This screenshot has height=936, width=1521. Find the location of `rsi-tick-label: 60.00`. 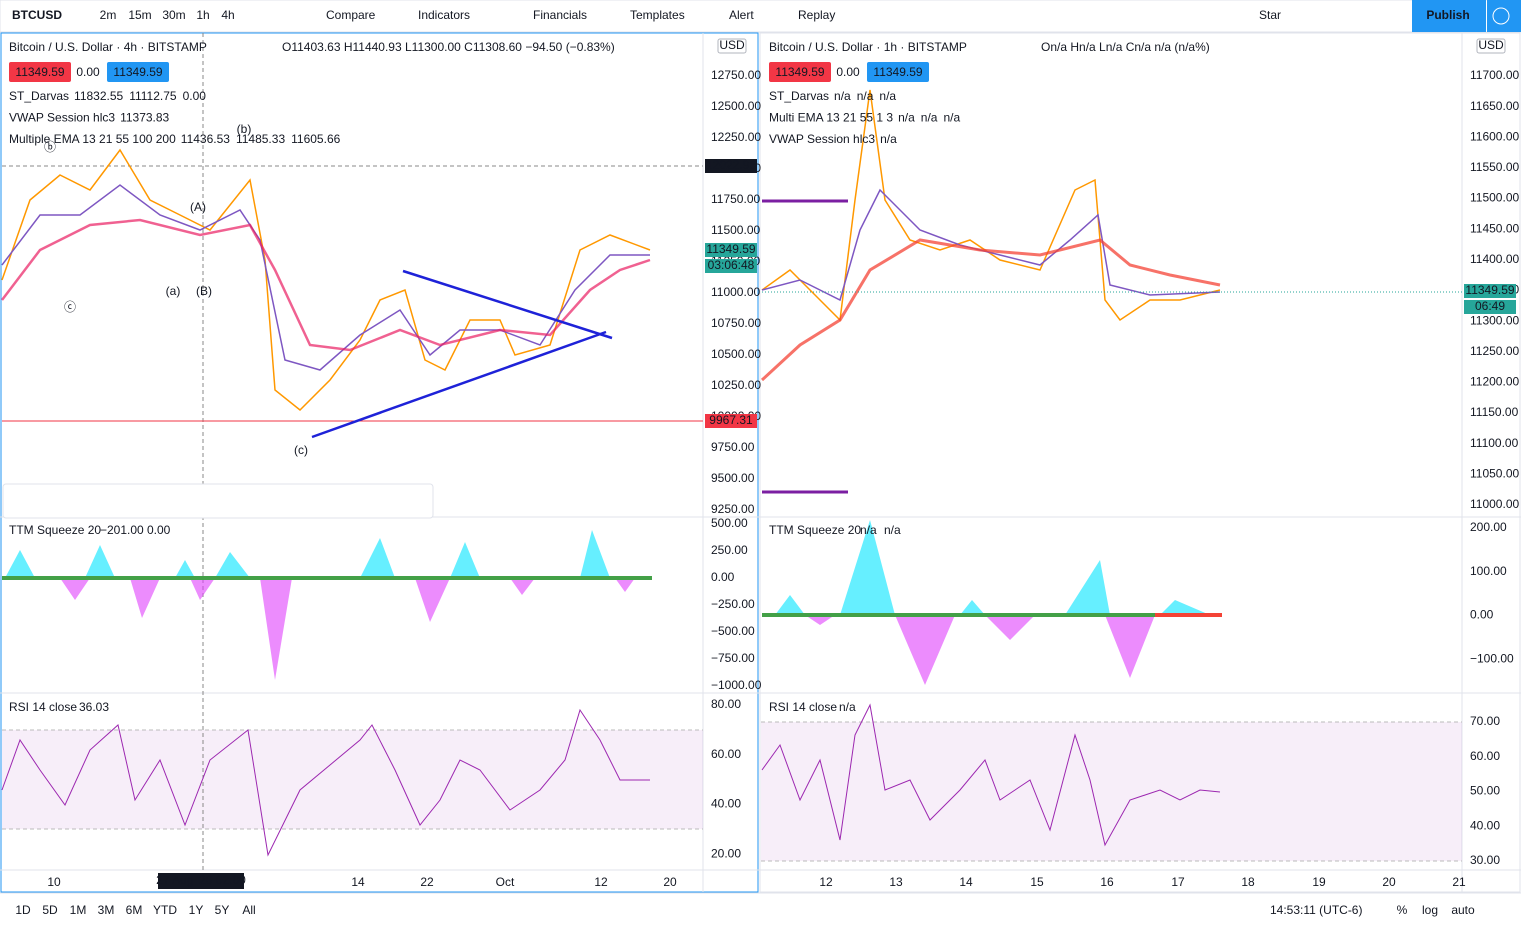

rsi-tick-label: 60.00 is located at coordinates (726, 754).